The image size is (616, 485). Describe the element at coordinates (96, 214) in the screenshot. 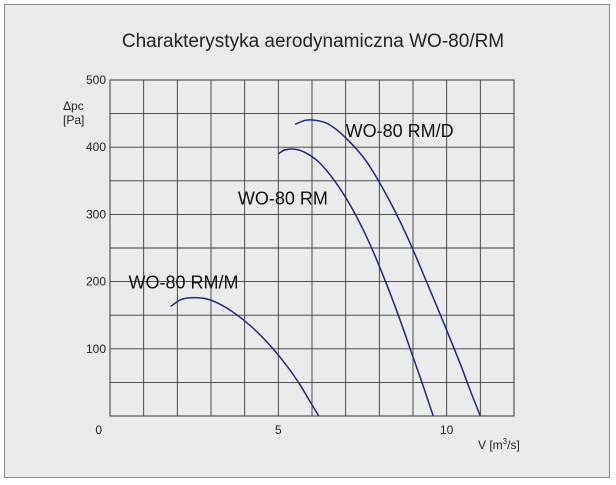

I see `y-tick-label: 300` at that location.